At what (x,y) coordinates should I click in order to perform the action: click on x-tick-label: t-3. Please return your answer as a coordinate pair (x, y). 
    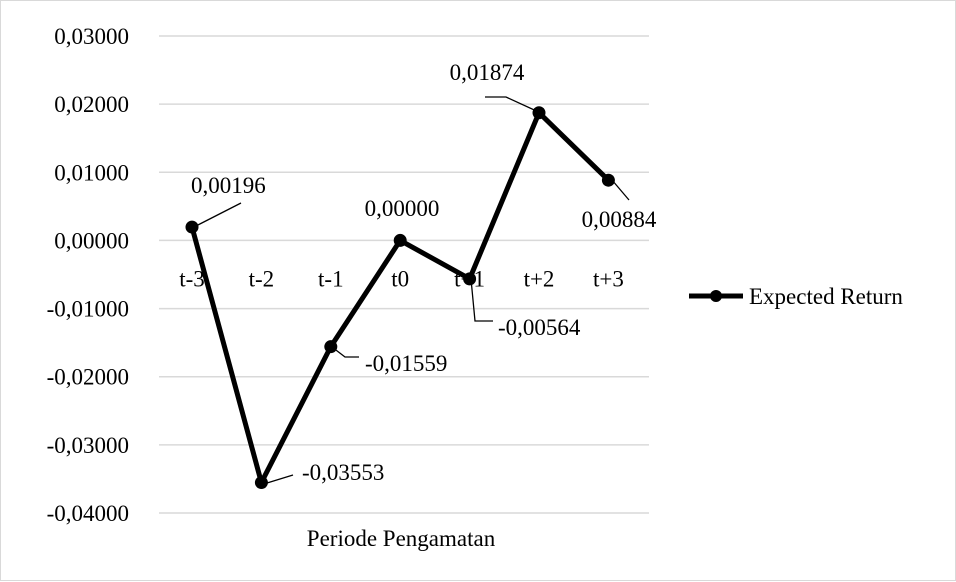
    Looking at the image, I should click on (192, 278).